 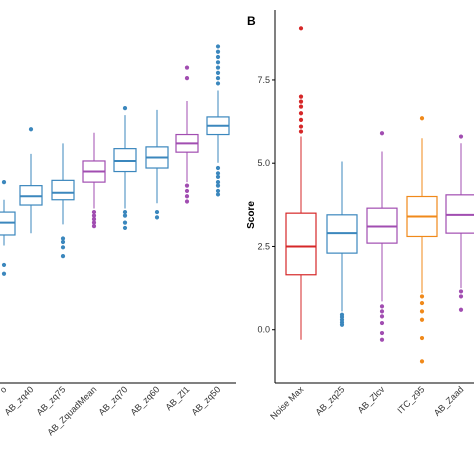 What do you see at coordinates (206, 400) in the screenshot?
I see `x-tick-label: AB_zq50` at bounding box center [206, 400].